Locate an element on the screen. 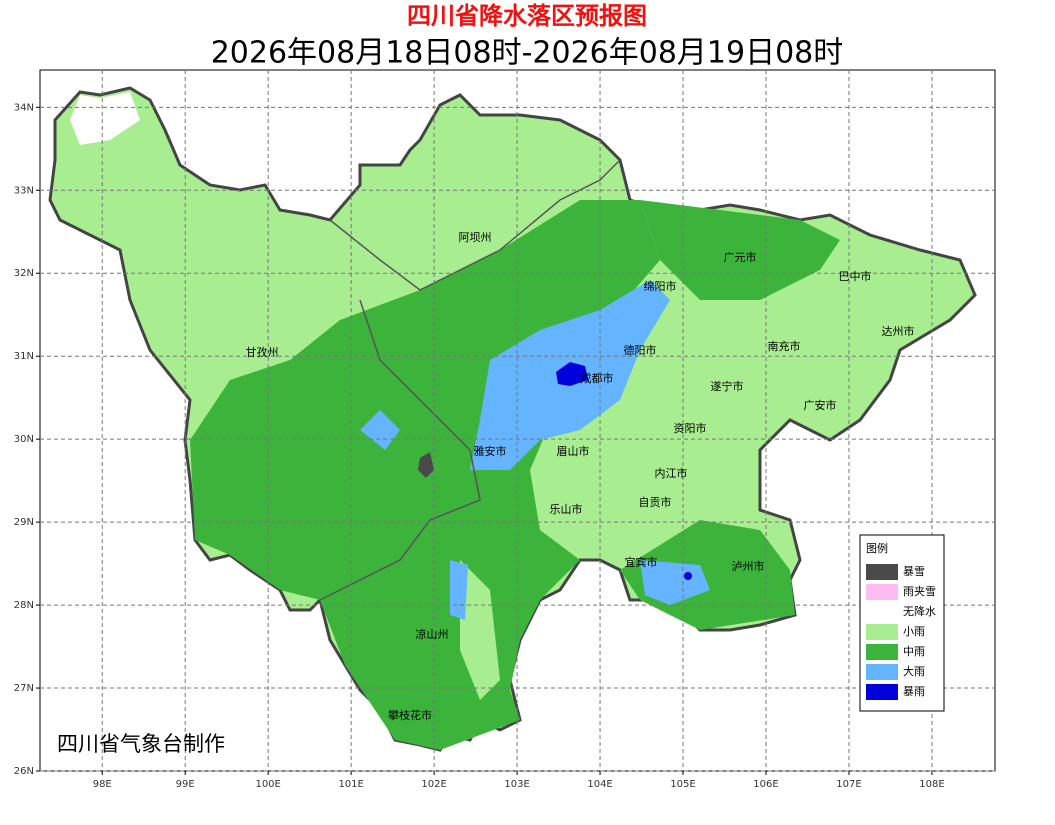  x-tick-label: 102E is located at coordinates (433, 784).